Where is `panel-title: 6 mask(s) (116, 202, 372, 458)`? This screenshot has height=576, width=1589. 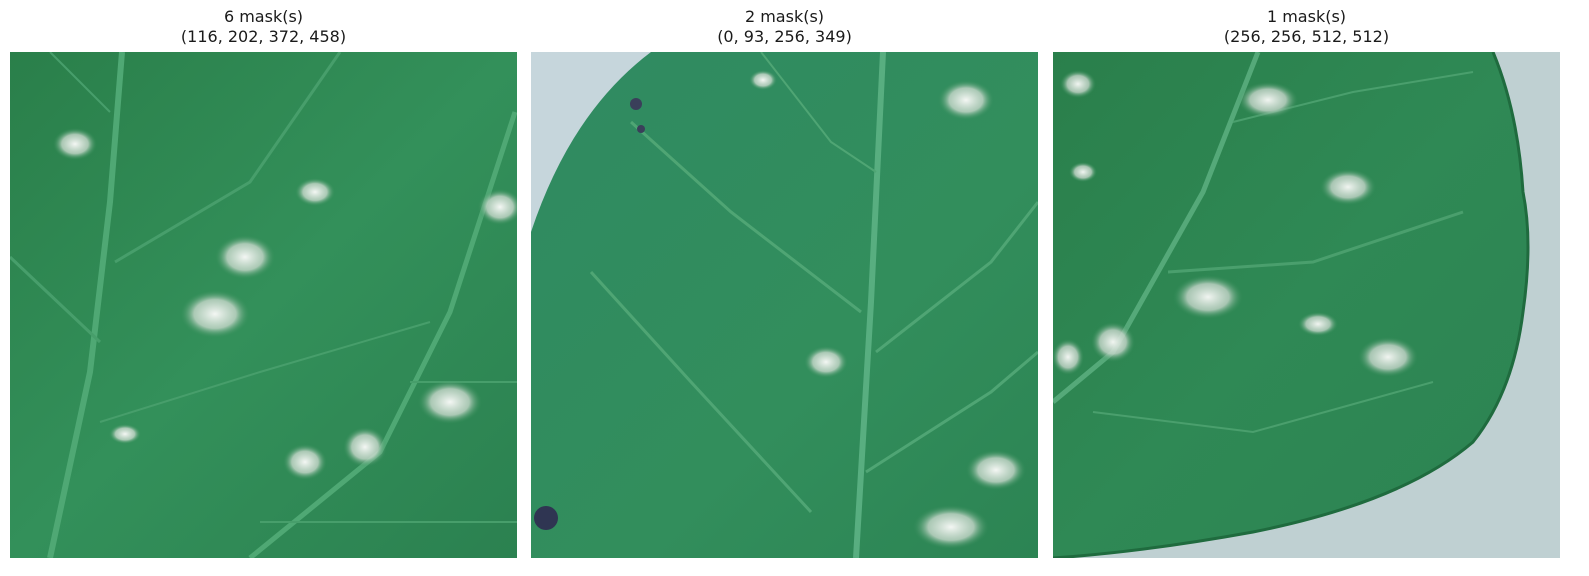
panel-title: 6 mask(s) (116, 202, 372, 458) is located at coordinates (263, 27).